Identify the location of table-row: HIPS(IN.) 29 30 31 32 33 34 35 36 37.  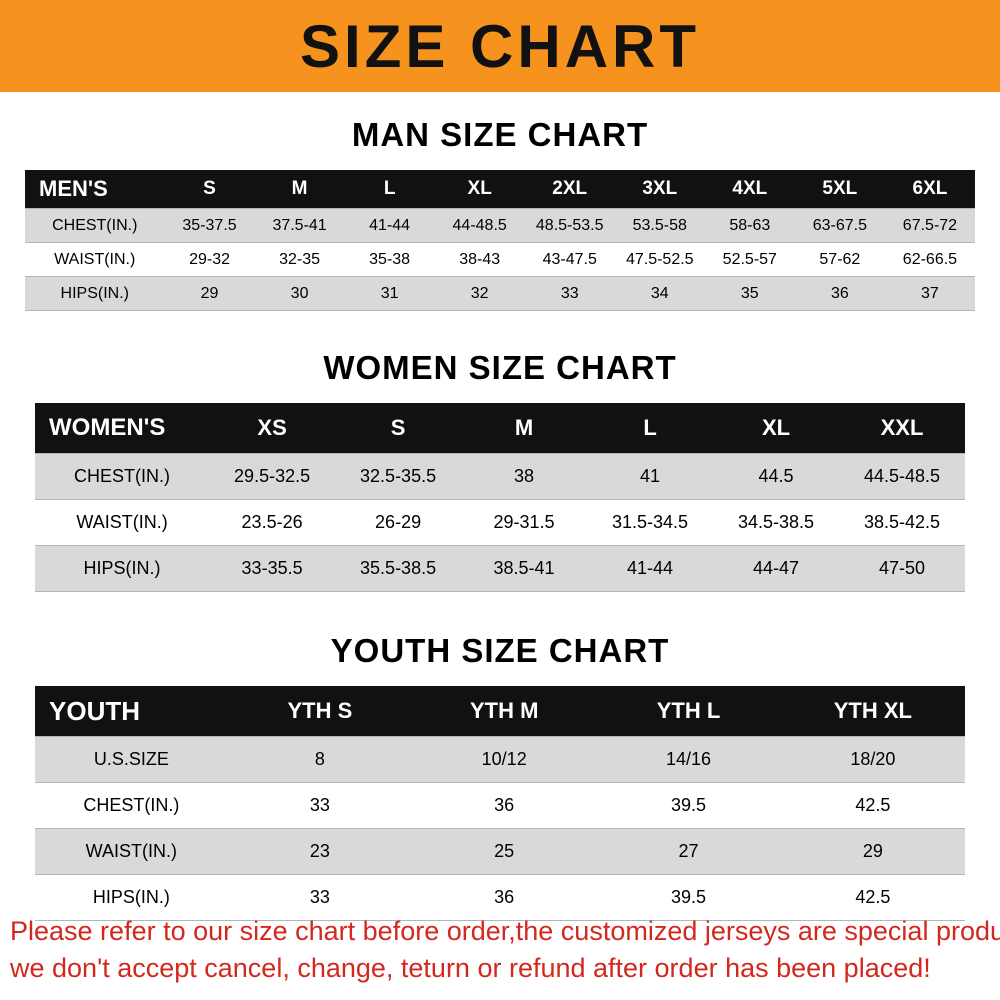
(500, 293).